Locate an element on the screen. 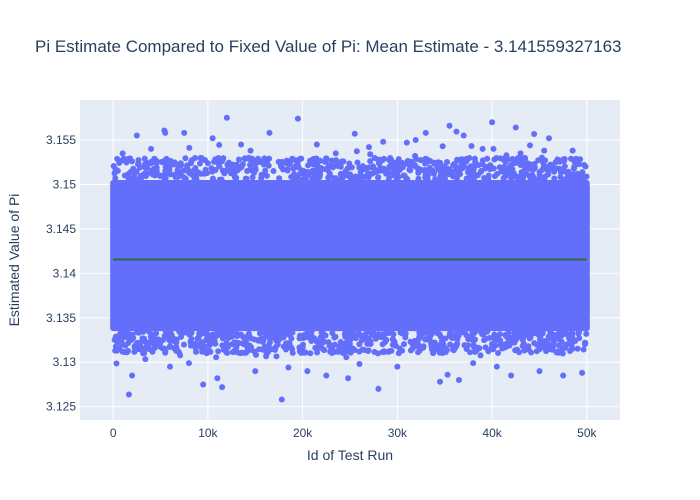 Image resolution: width=700 pixels, height=500 pixels. y-tick-label: 3.125 is located at coordinates (61, 407).